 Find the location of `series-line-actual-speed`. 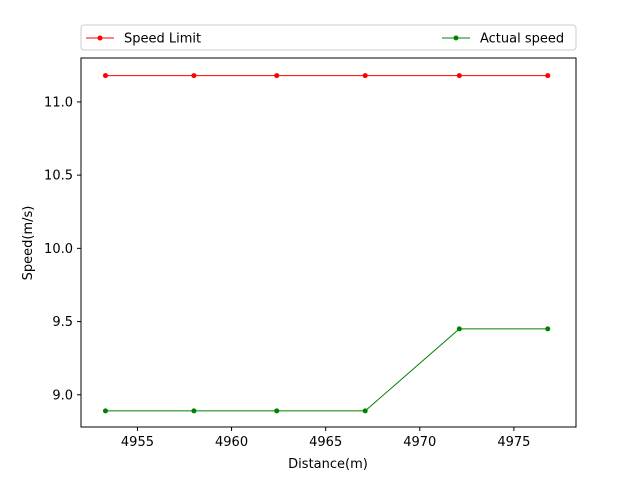

series-line-actual-speed is located at coordinates (326, 370).